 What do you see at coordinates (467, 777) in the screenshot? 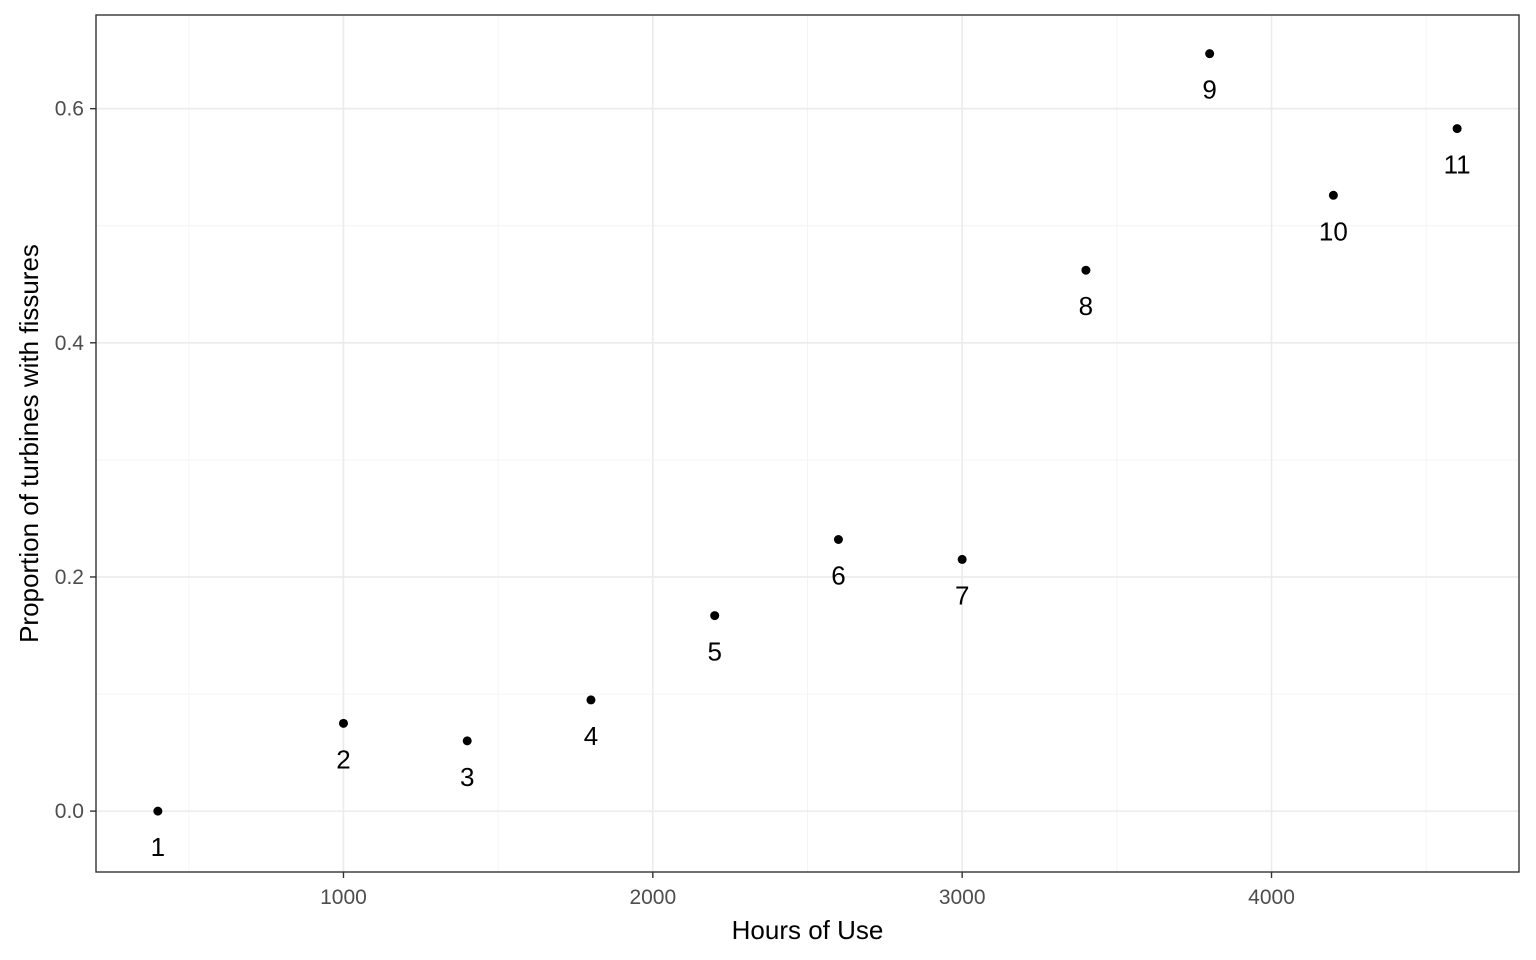
I see `point-label: 3` at bounding box center [467, 777].